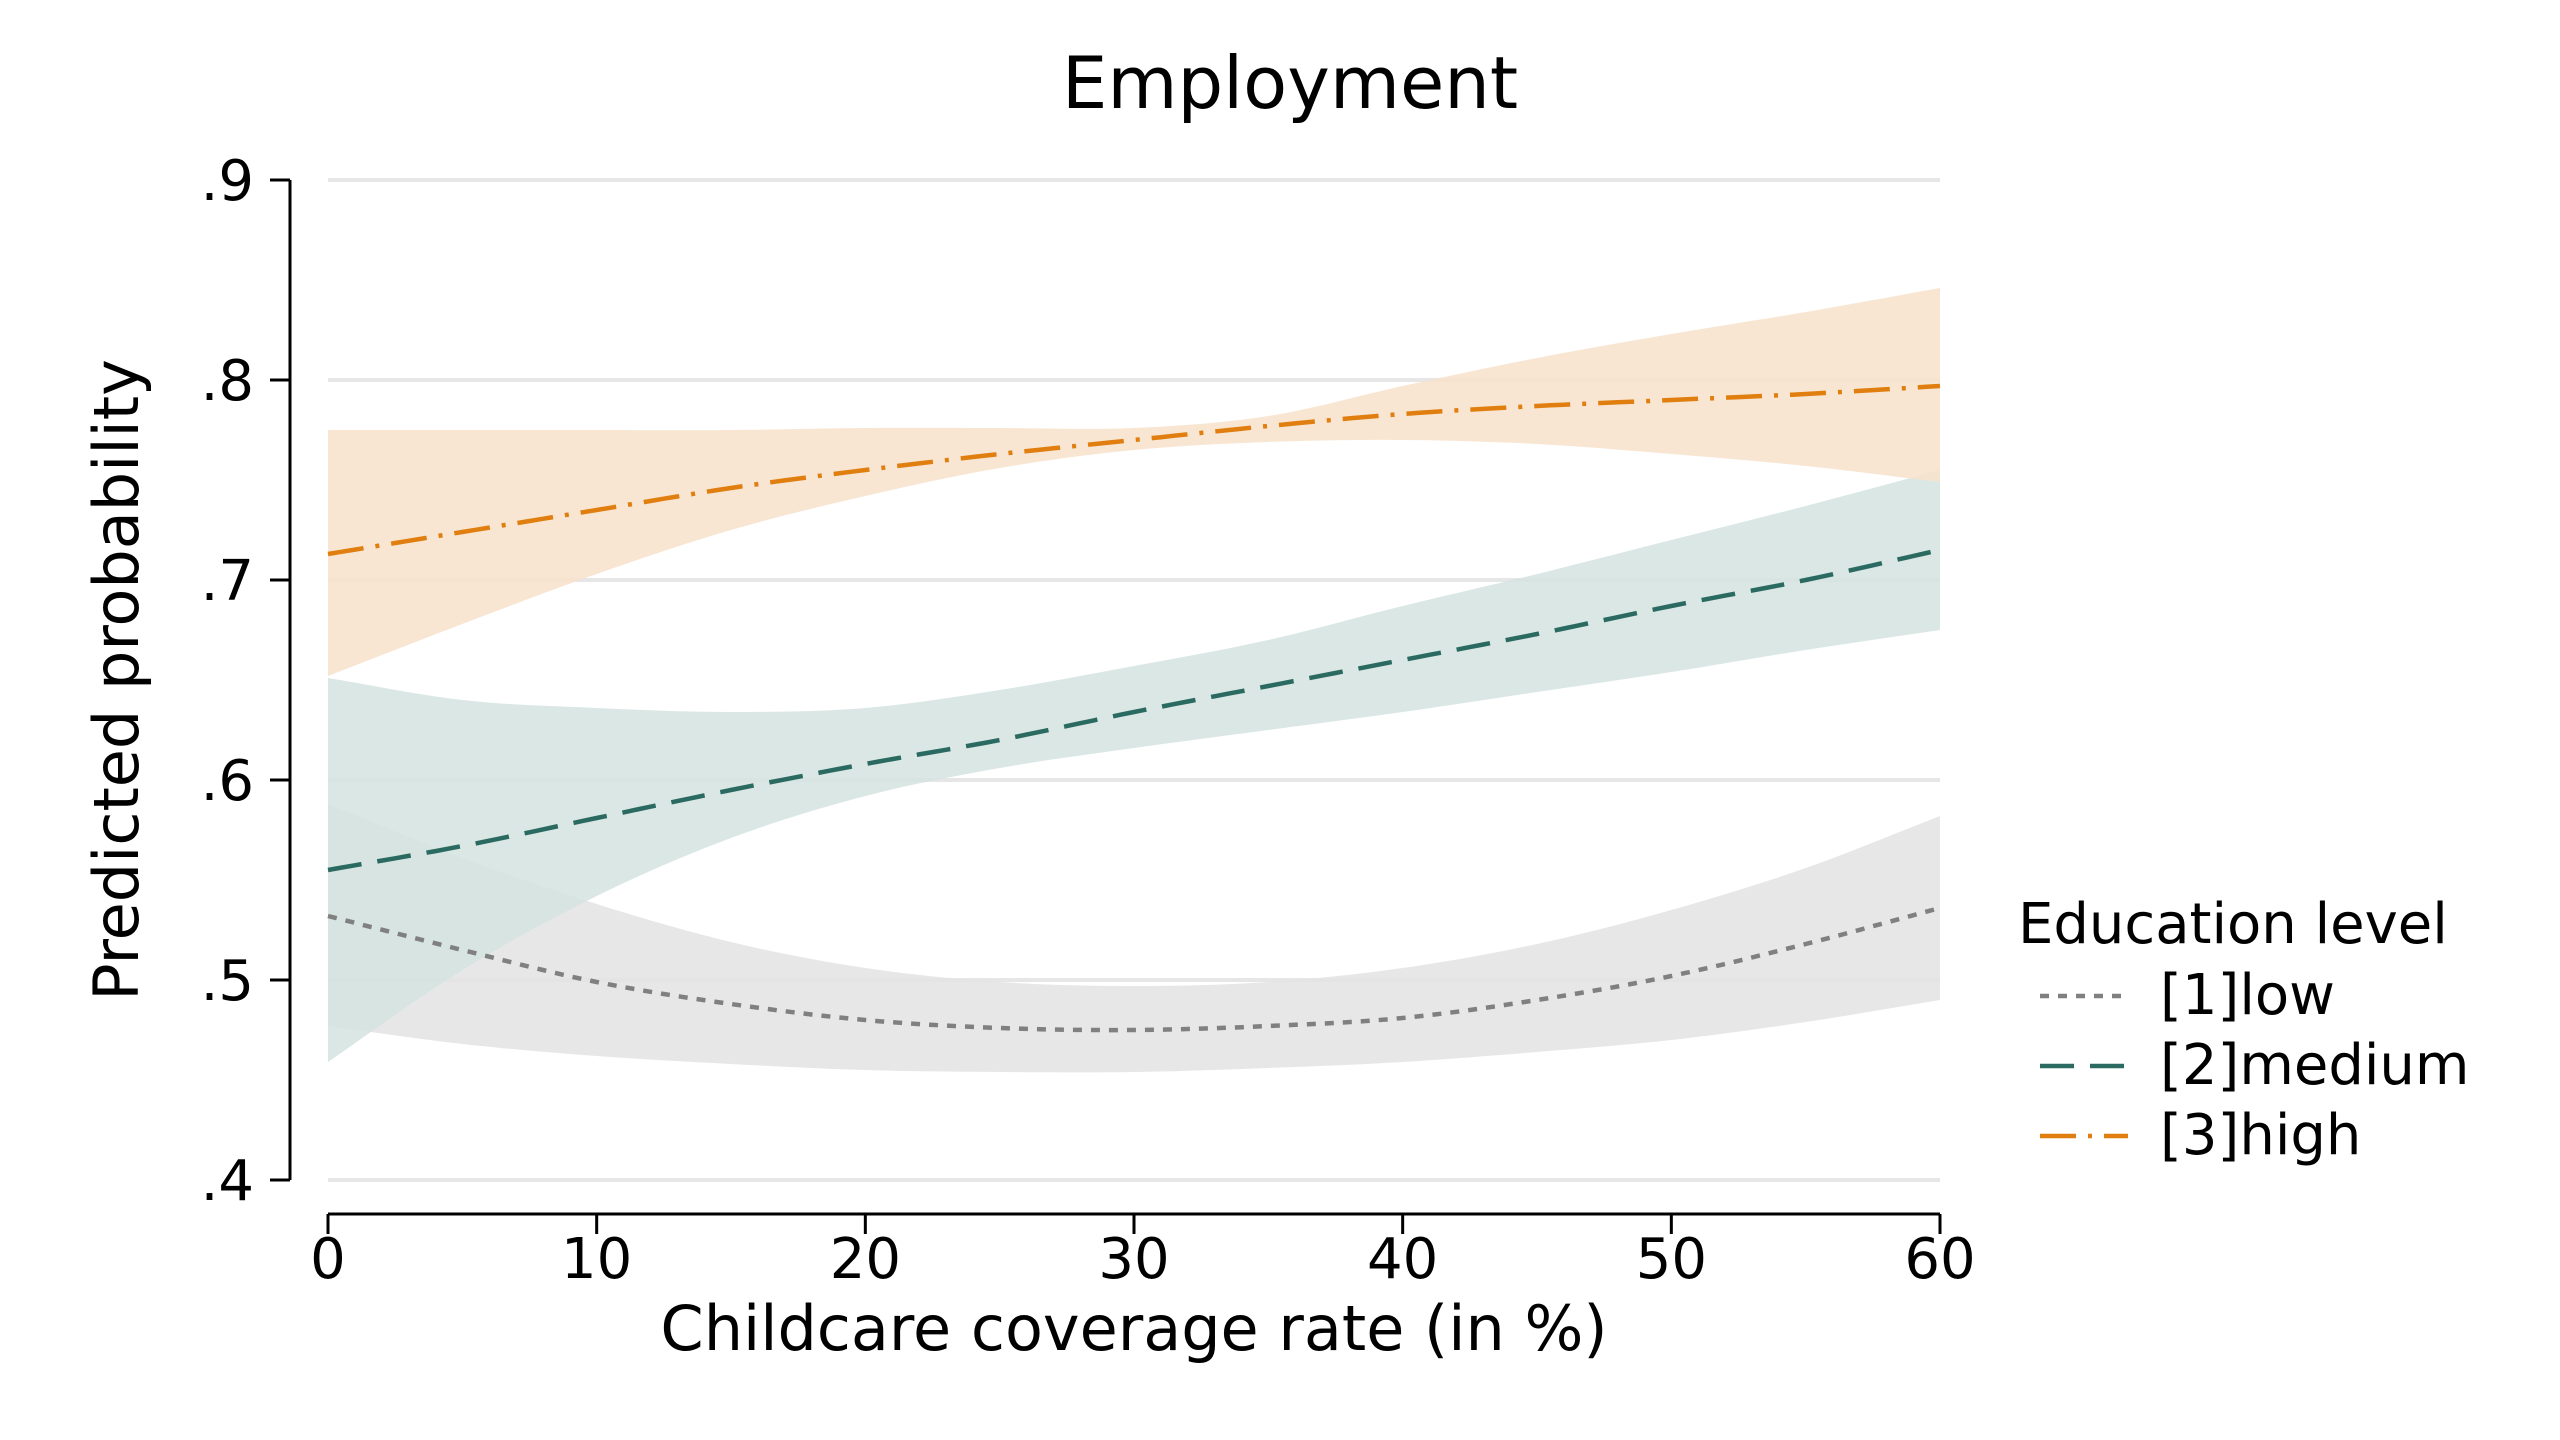  Describe the element at coordinates (1402, 1259) in the screenshot. I see `x-tick-label-4: 40` at that location.